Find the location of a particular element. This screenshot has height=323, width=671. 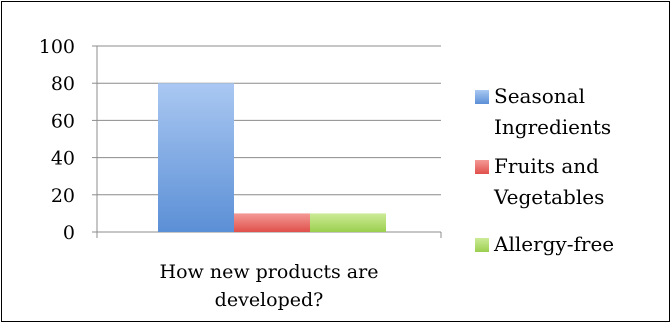

bar-allergy-free is located at coordinates (348, 222).